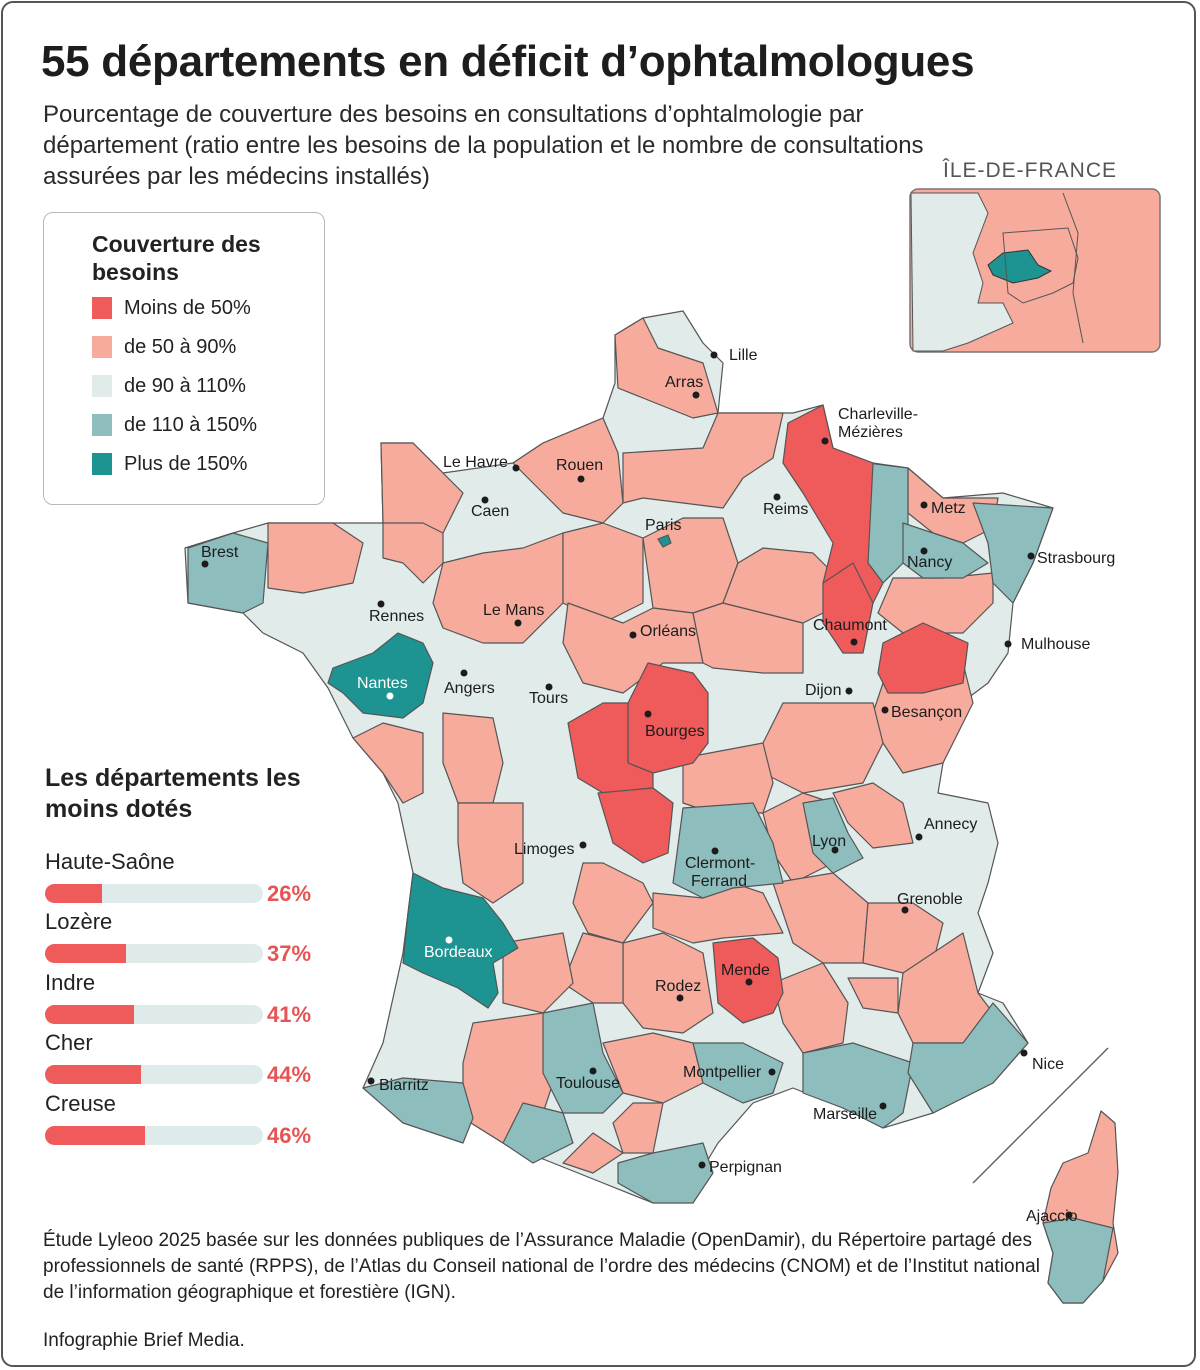  What do you see at coordinates (469, 688) in the screenshot?
I see `city-label: Angers` at bounding box center [469, 688].